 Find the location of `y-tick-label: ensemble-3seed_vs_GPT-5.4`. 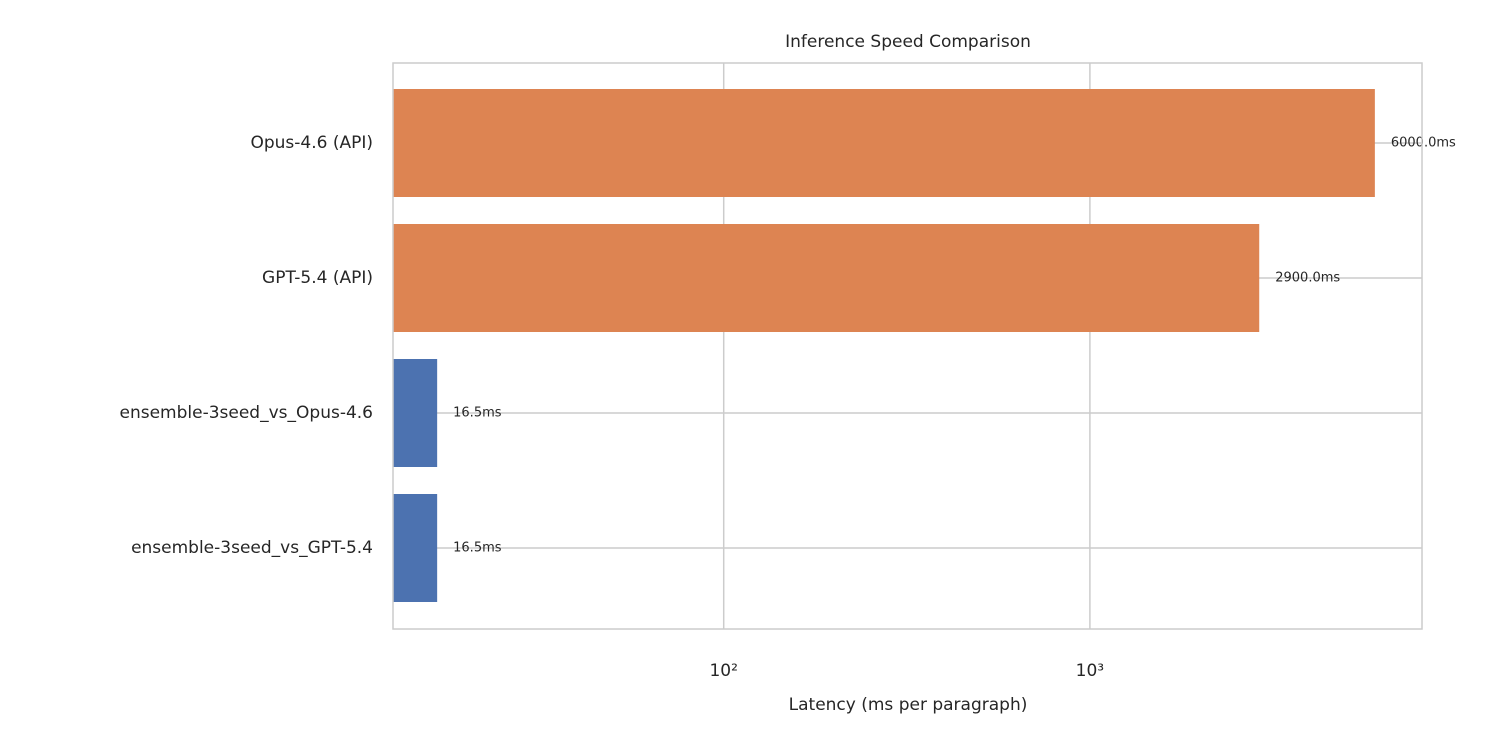

y-tick-label: ensemble-3seed_vs_GPT-5.4 is located at coordinates (252, 548).